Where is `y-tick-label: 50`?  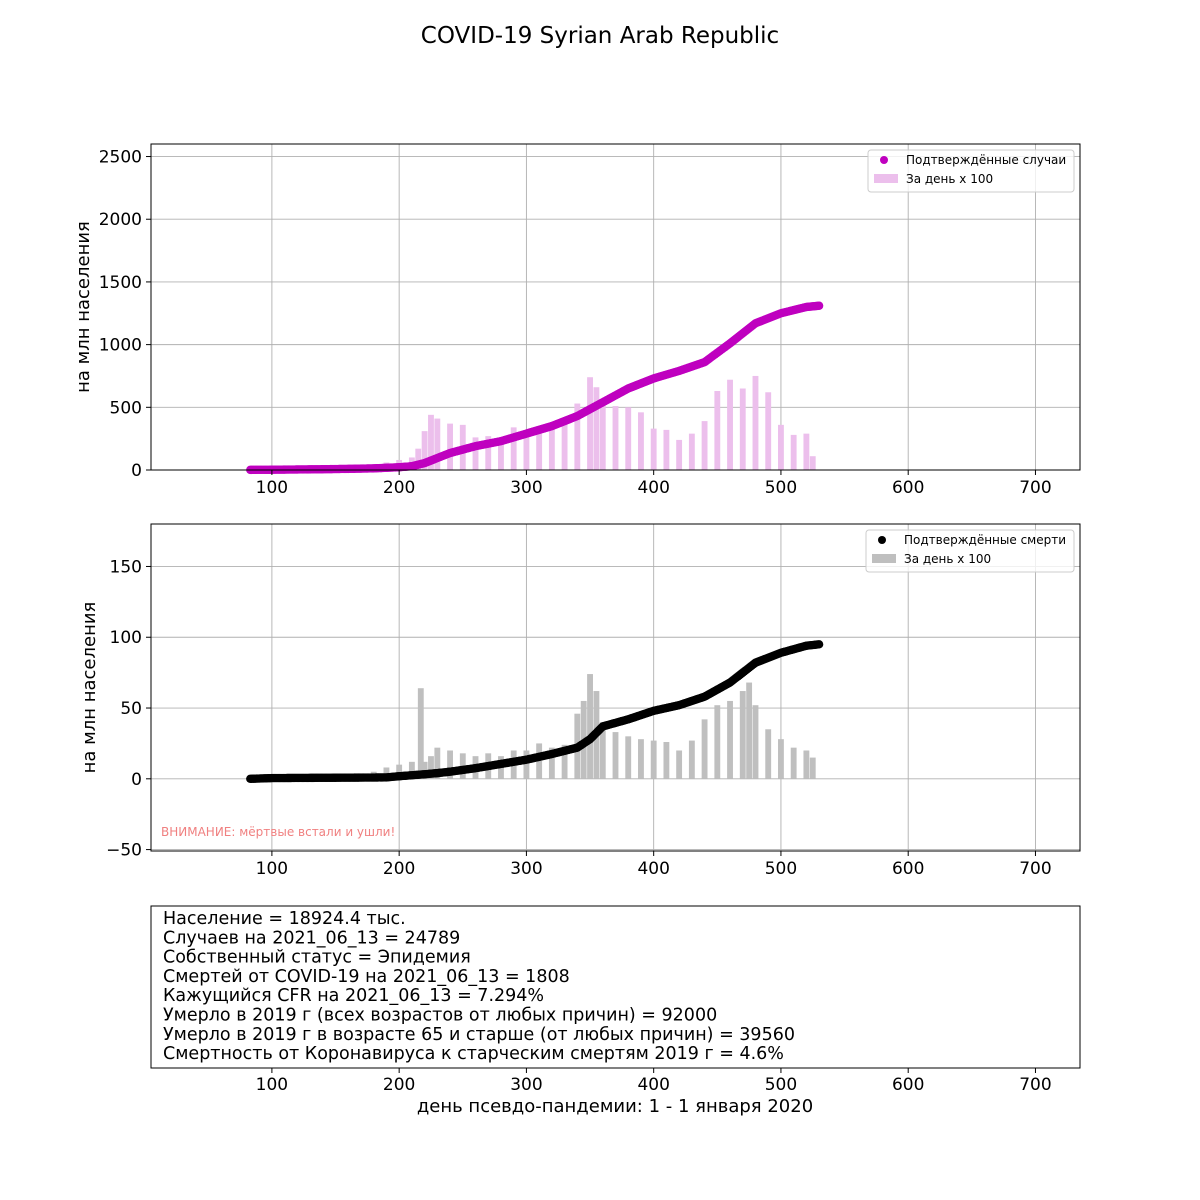 y-tick-label: 50 is located at coordinates (131, 709).